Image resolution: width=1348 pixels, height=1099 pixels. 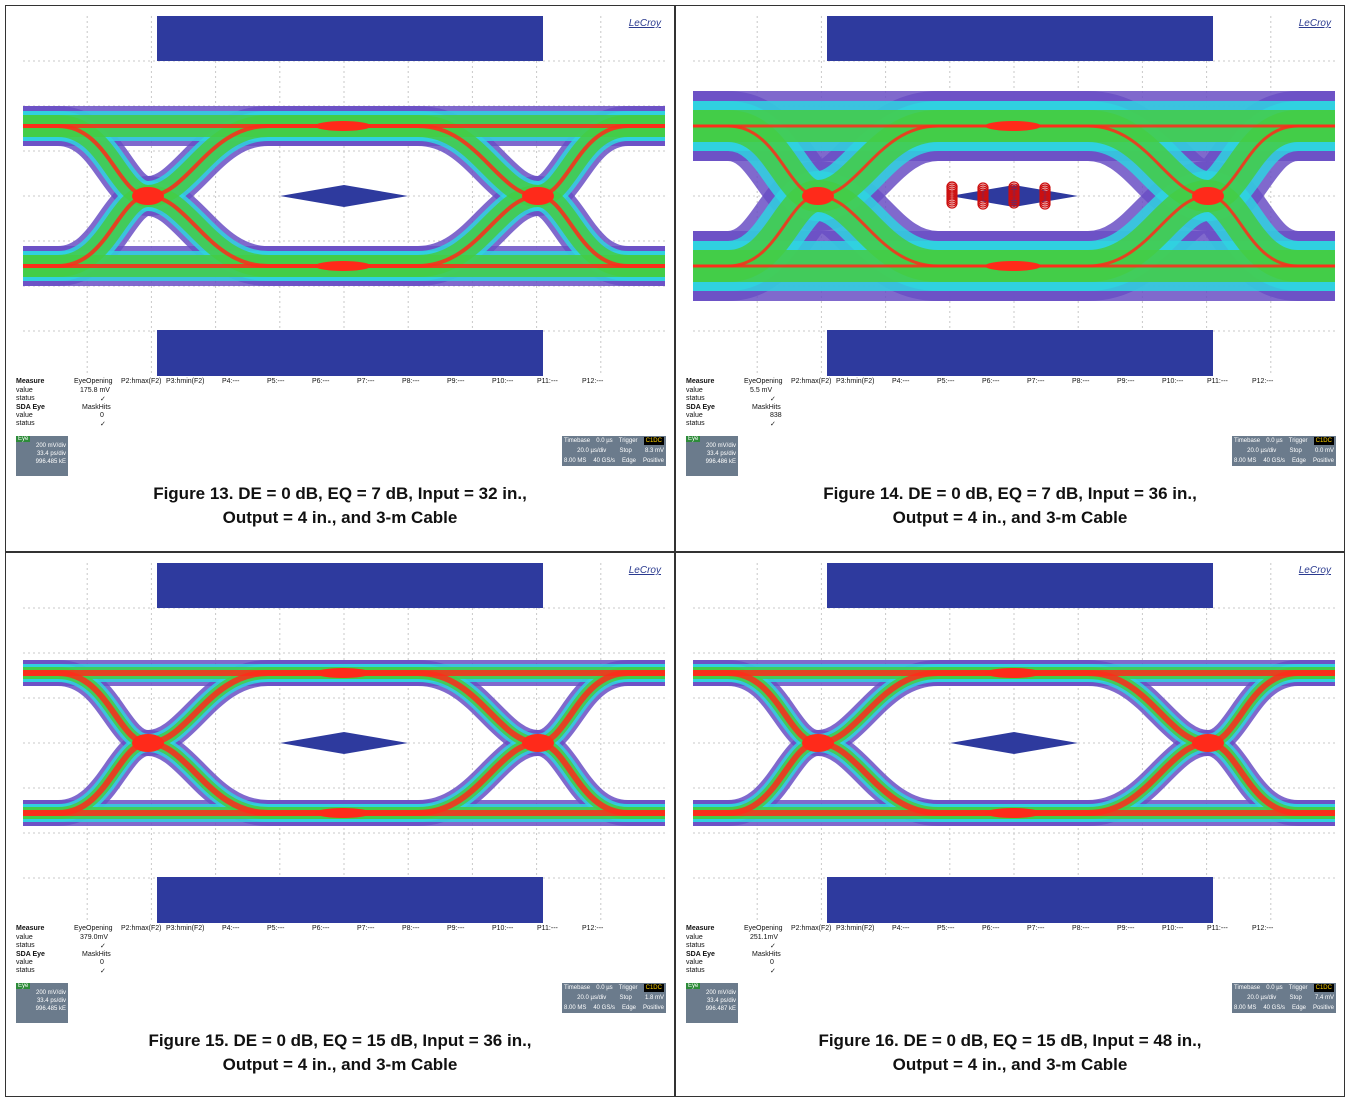 What do you see at coordinates (50, 993) in the screenshot?
I see `volts-per-div: 200 mV/div` at bounding box center [50, 993].